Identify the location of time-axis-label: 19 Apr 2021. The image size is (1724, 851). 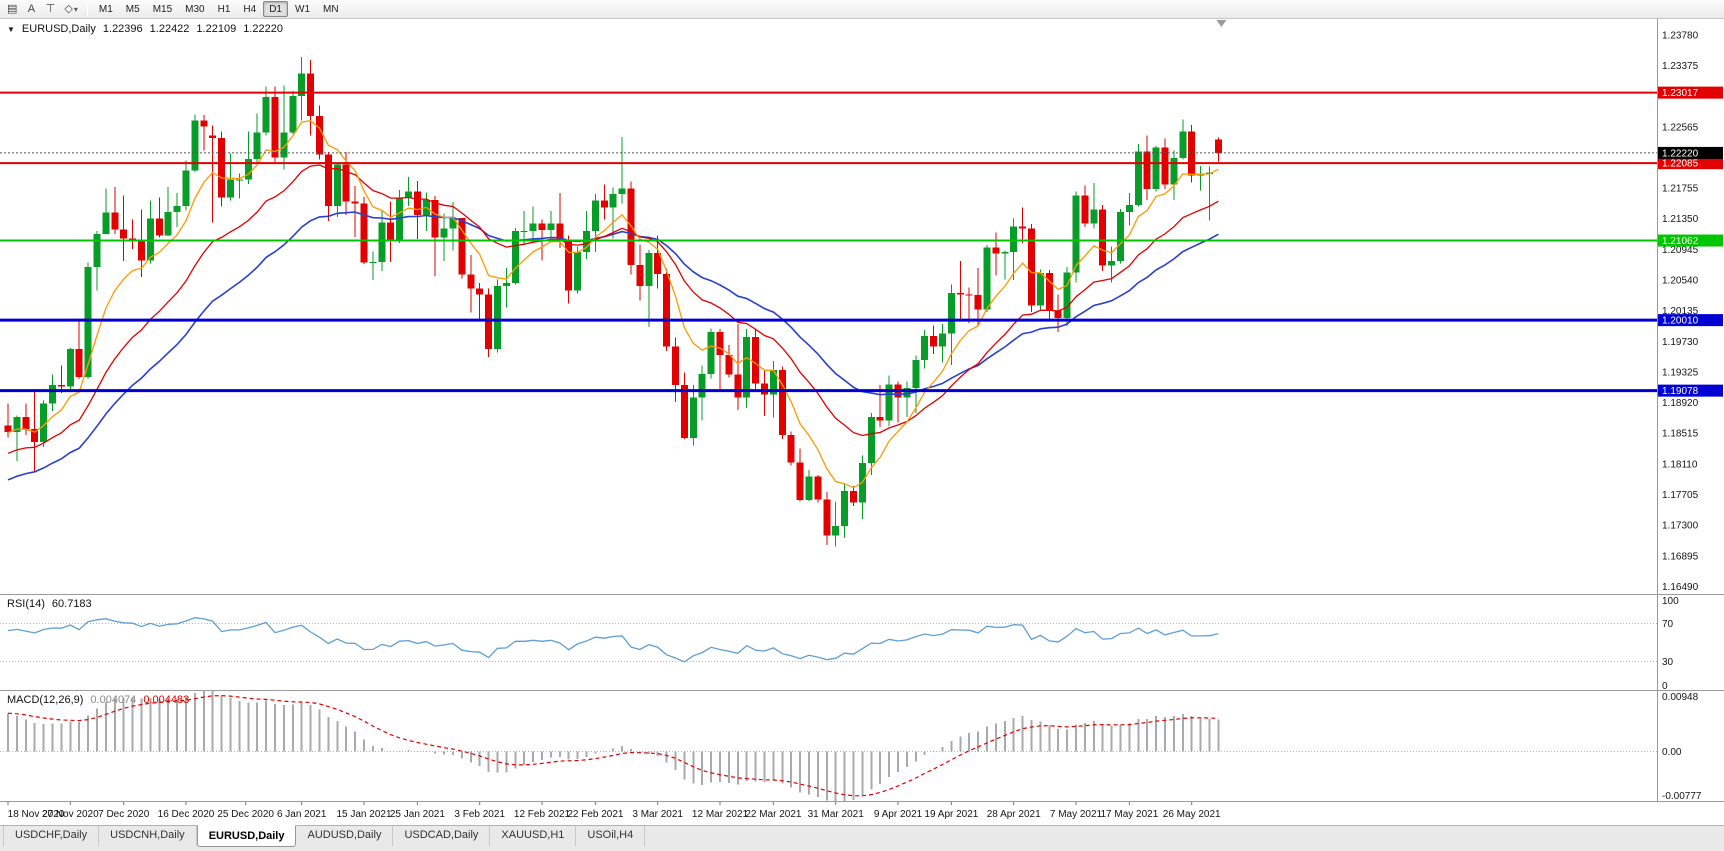
(951, 814).